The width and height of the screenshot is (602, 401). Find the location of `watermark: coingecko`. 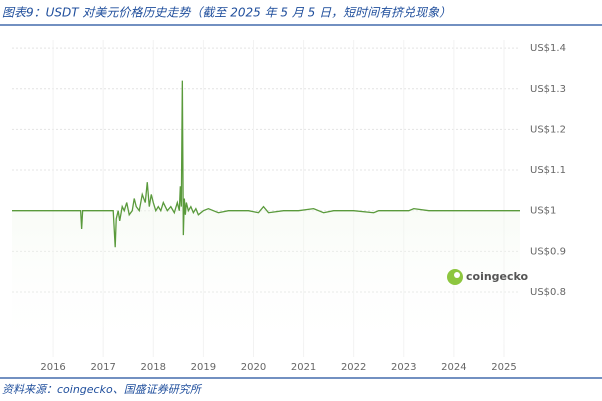

watermark: coingecko is located at coordinates (497, 276).